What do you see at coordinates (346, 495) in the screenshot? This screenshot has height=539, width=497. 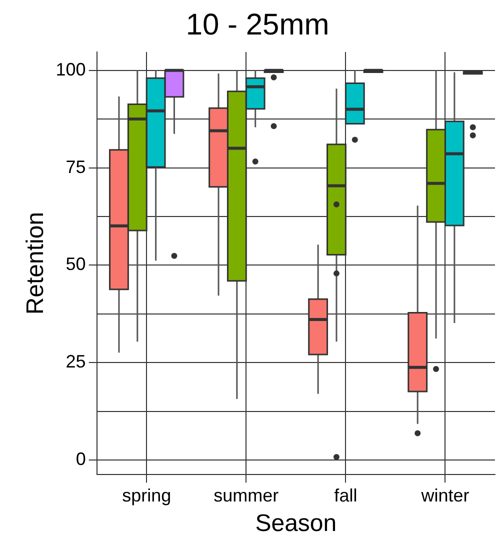 I see `x-tick-label: fall` at bounding box center [346, 495].